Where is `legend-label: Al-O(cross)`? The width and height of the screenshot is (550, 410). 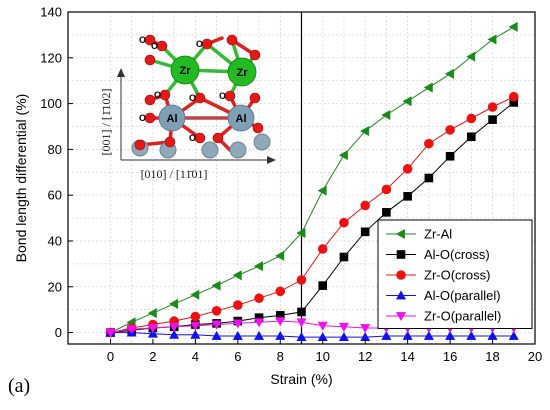
legend-label: Al-O(cross) is located at coordinates (457, 254).